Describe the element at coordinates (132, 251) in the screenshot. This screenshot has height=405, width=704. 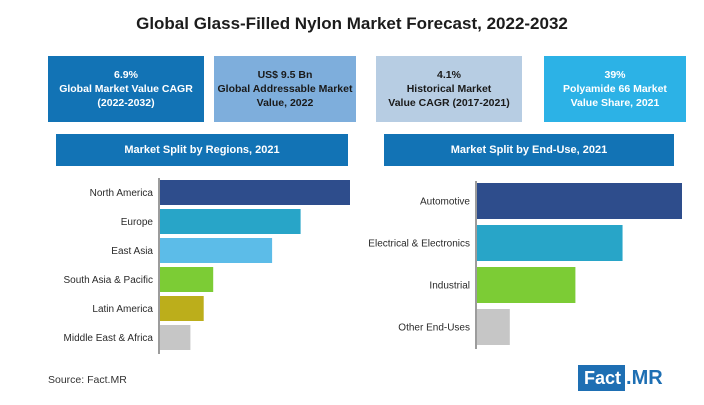
I see `category-label-east-asia: East Asia` at that location.